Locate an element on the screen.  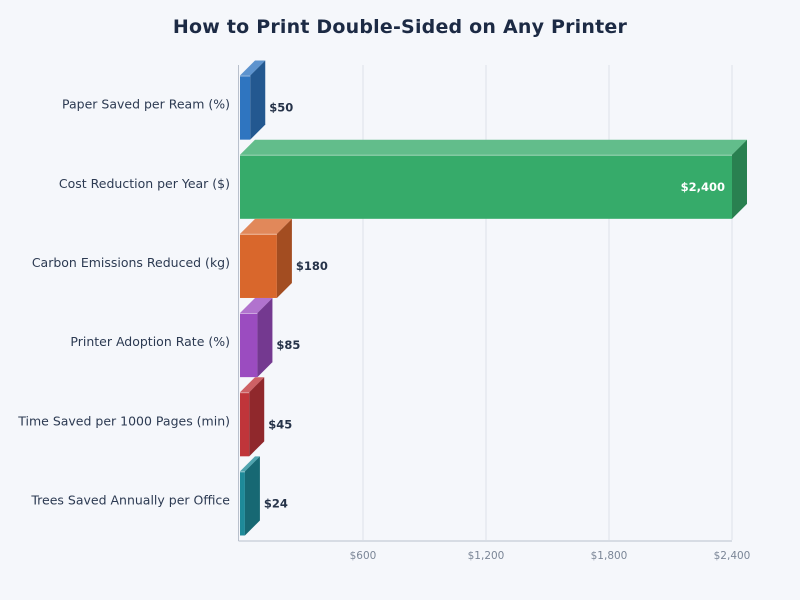
category-label: Printer Adoption Rate (%) is located at coordinates (150, 341).